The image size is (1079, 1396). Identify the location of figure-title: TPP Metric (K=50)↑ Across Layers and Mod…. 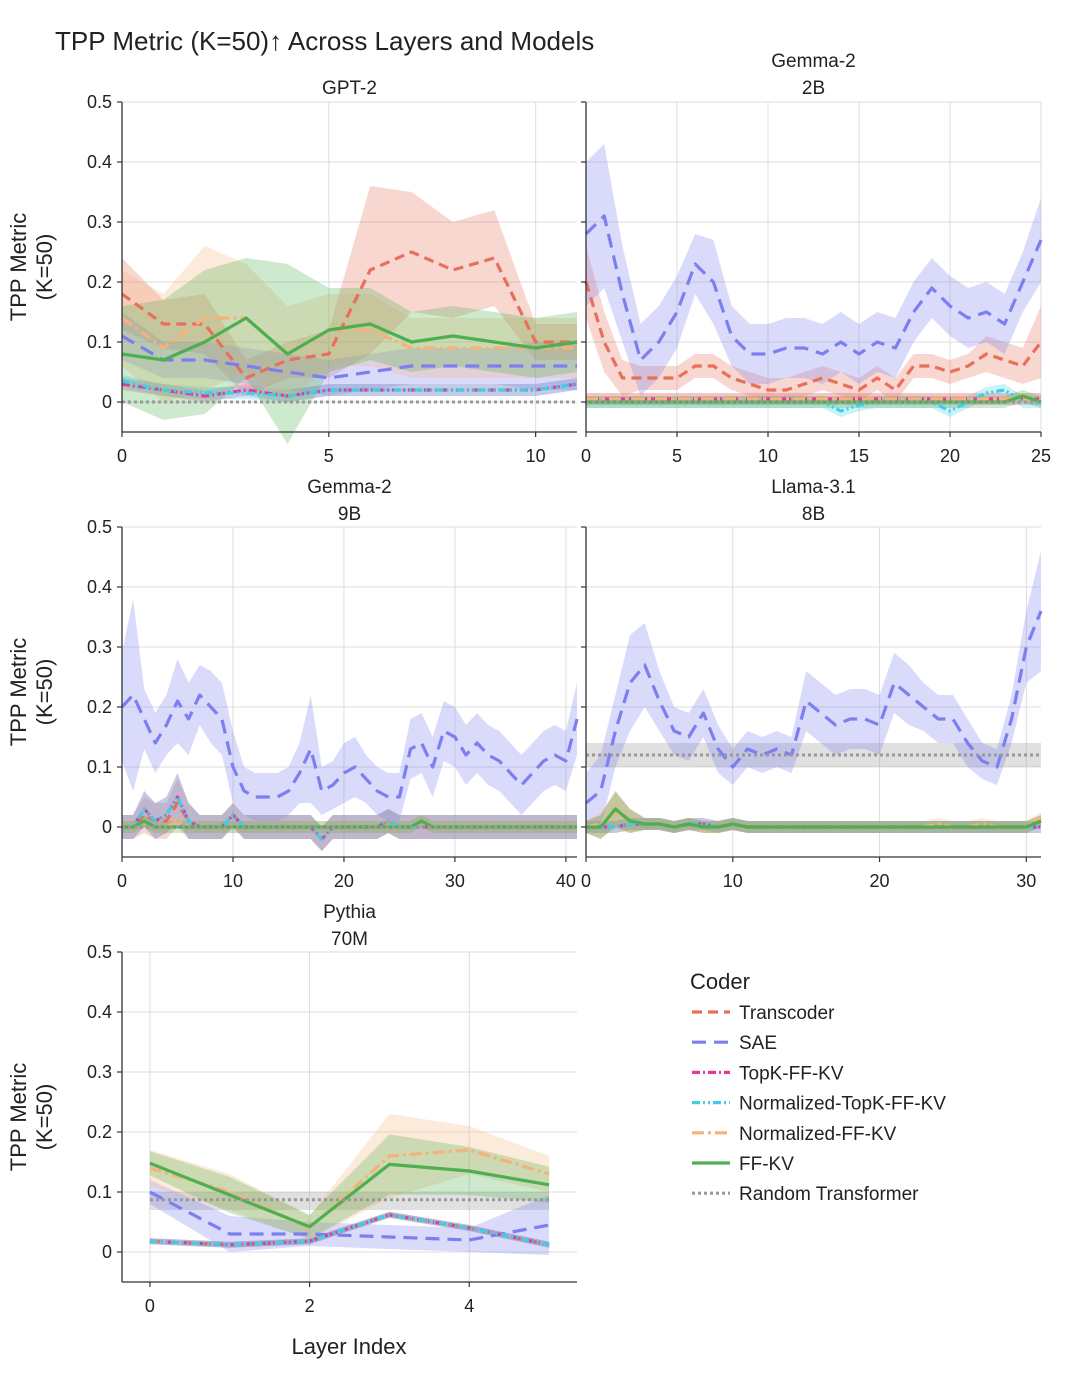
(324, 41).